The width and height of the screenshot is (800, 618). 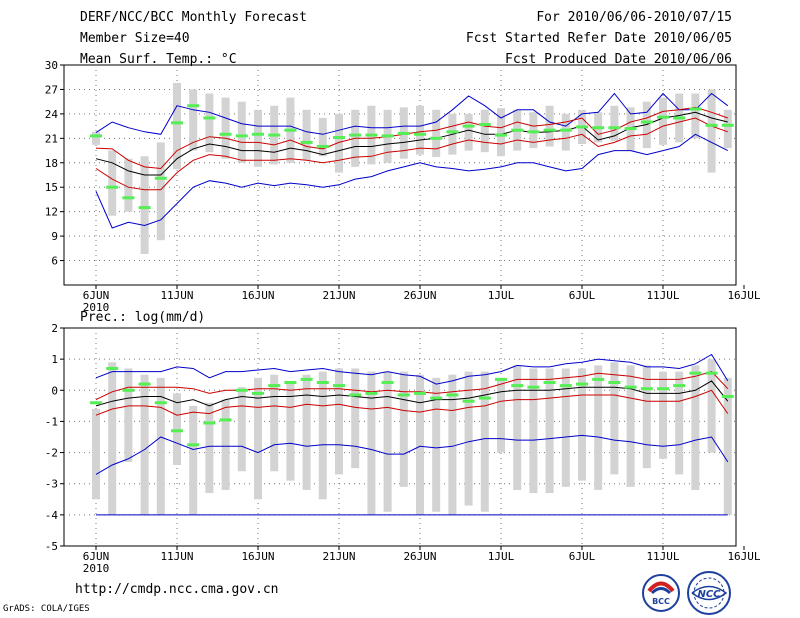 I want to click on prec-xtick-label: 21JUN, so click(x=338, y=556).